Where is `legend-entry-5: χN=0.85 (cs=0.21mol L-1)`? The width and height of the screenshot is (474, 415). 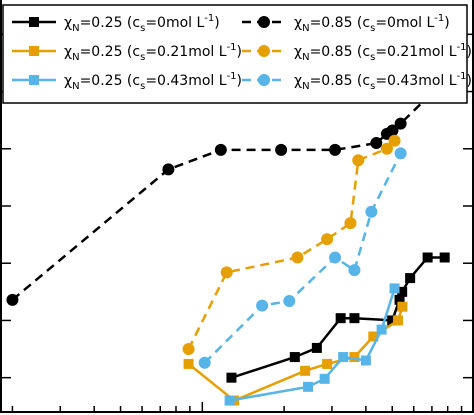 legend-entry-5: χN=0.85 (cs=0.21mol L-1) is located at coordinates (357, 52).